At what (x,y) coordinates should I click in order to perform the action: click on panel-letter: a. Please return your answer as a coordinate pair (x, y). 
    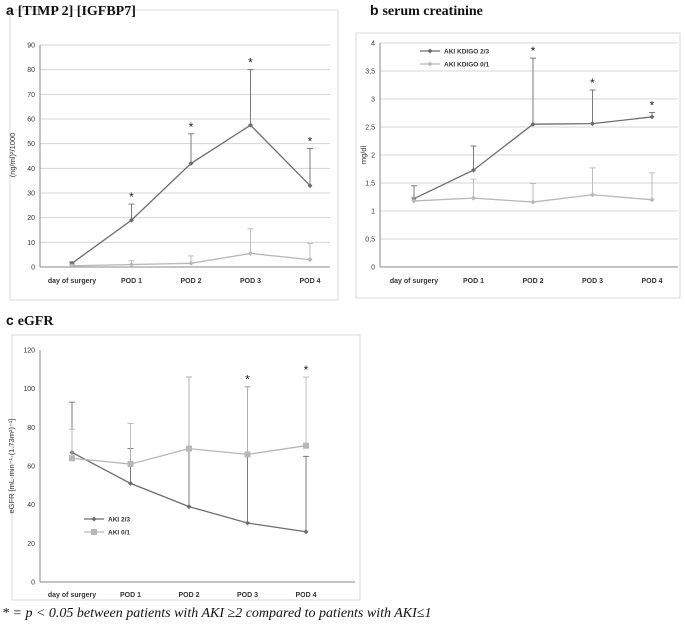
    Looking at the image, I should click on (12, 10).